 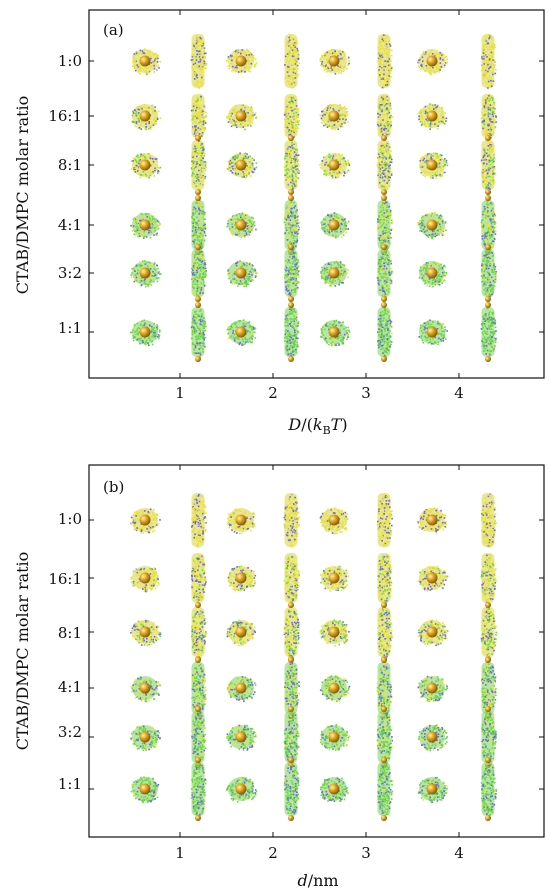 I want to click on snapshot-b-r5-c6, so click(x=432, y=789).